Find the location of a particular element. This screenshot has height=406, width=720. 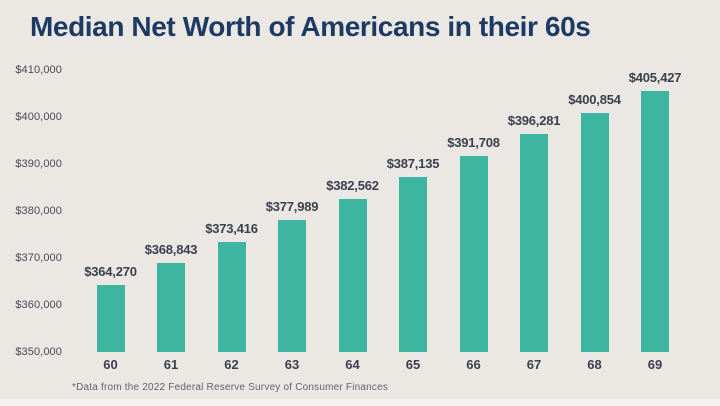

bar-value-label: $382,562 is located at coordinates (352, 185).